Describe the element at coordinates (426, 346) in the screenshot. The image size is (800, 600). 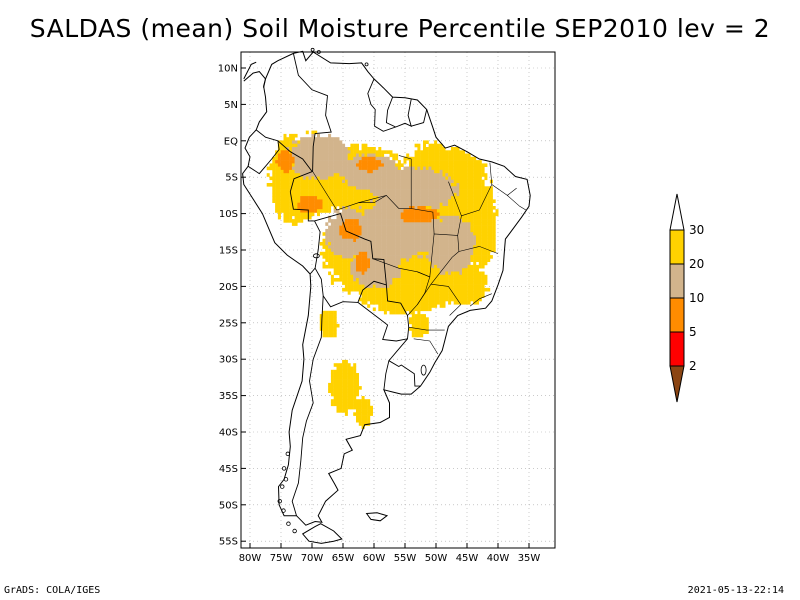
I see `state-border` at that location.